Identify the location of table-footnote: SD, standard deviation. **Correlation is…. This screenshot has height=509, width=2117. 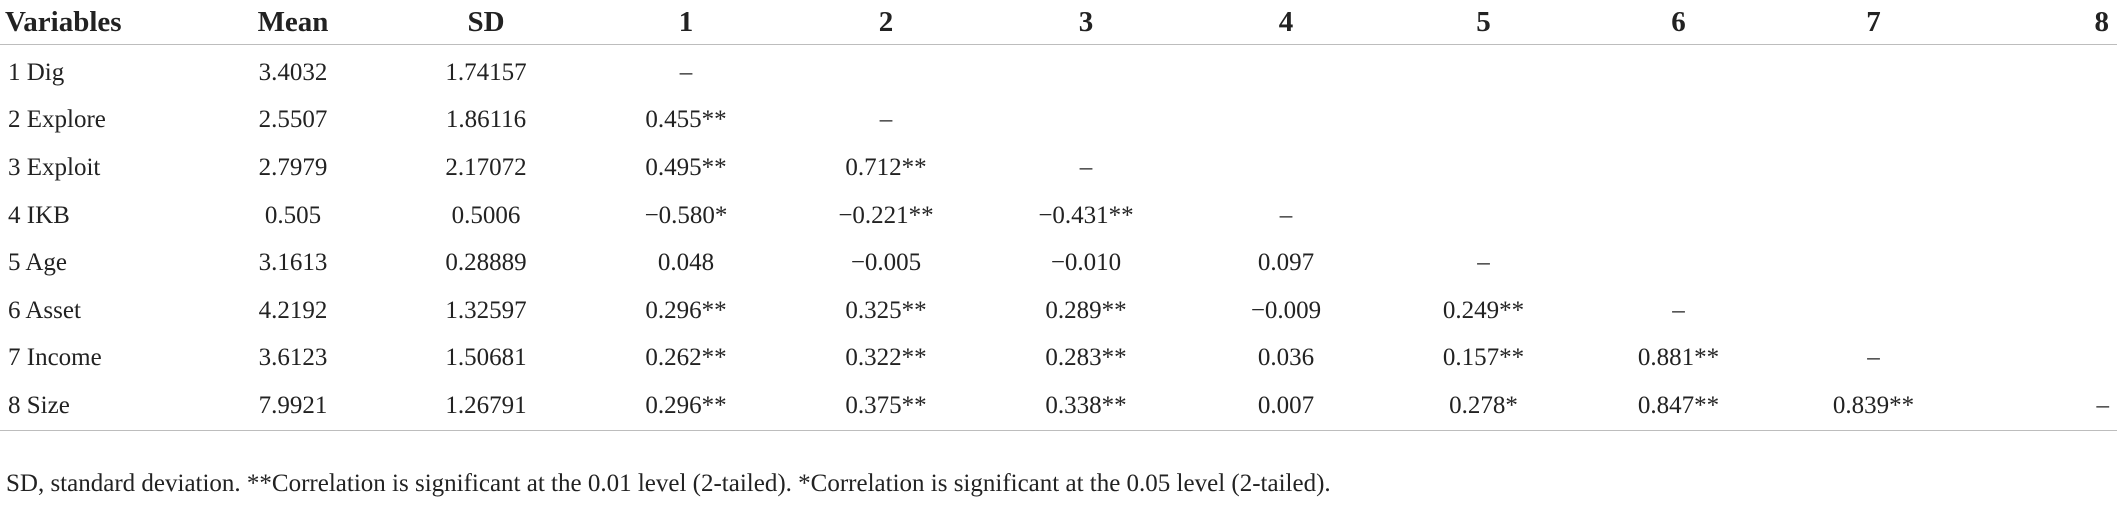
(668, 483).